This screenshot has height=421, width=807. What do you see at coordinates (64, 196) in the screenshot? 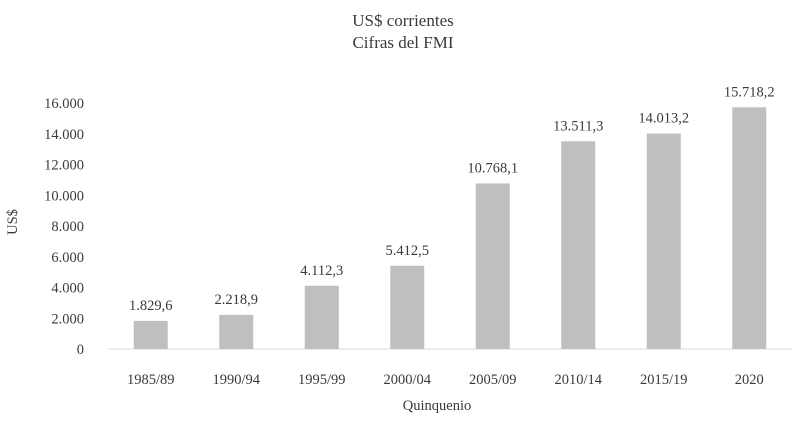
I see `y-tick-label: 10.000` at bounding box center [64, 196].